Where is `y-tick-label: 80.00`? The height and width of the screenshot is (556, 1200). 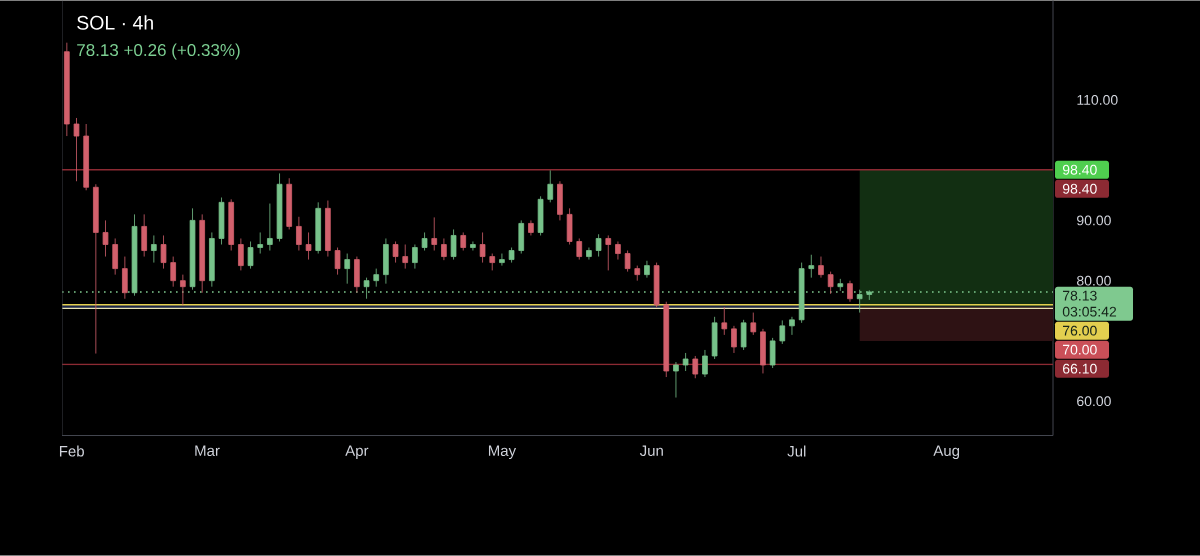
y-tick-label: 80.00 is located at coordinates (1094, 280).